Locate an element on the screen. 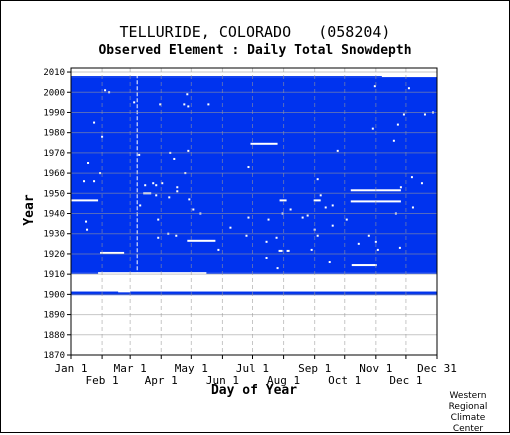 The height and width of the screenshot is (435, 510). y-tick-label: 2010 is located at coordinates (54, 73).